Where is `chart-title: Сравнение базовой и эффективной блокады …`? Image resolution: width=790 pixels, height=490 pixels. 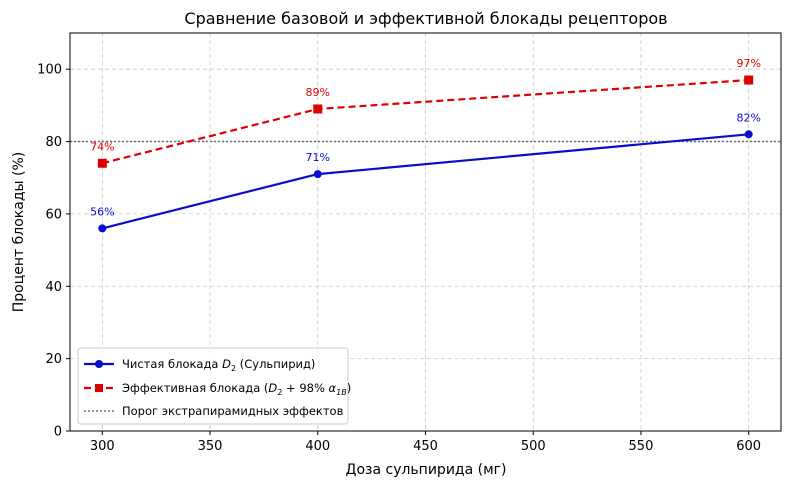 chart-title: Сравнение базовой и эффективной блокады … is located at coordinates (425, 18).